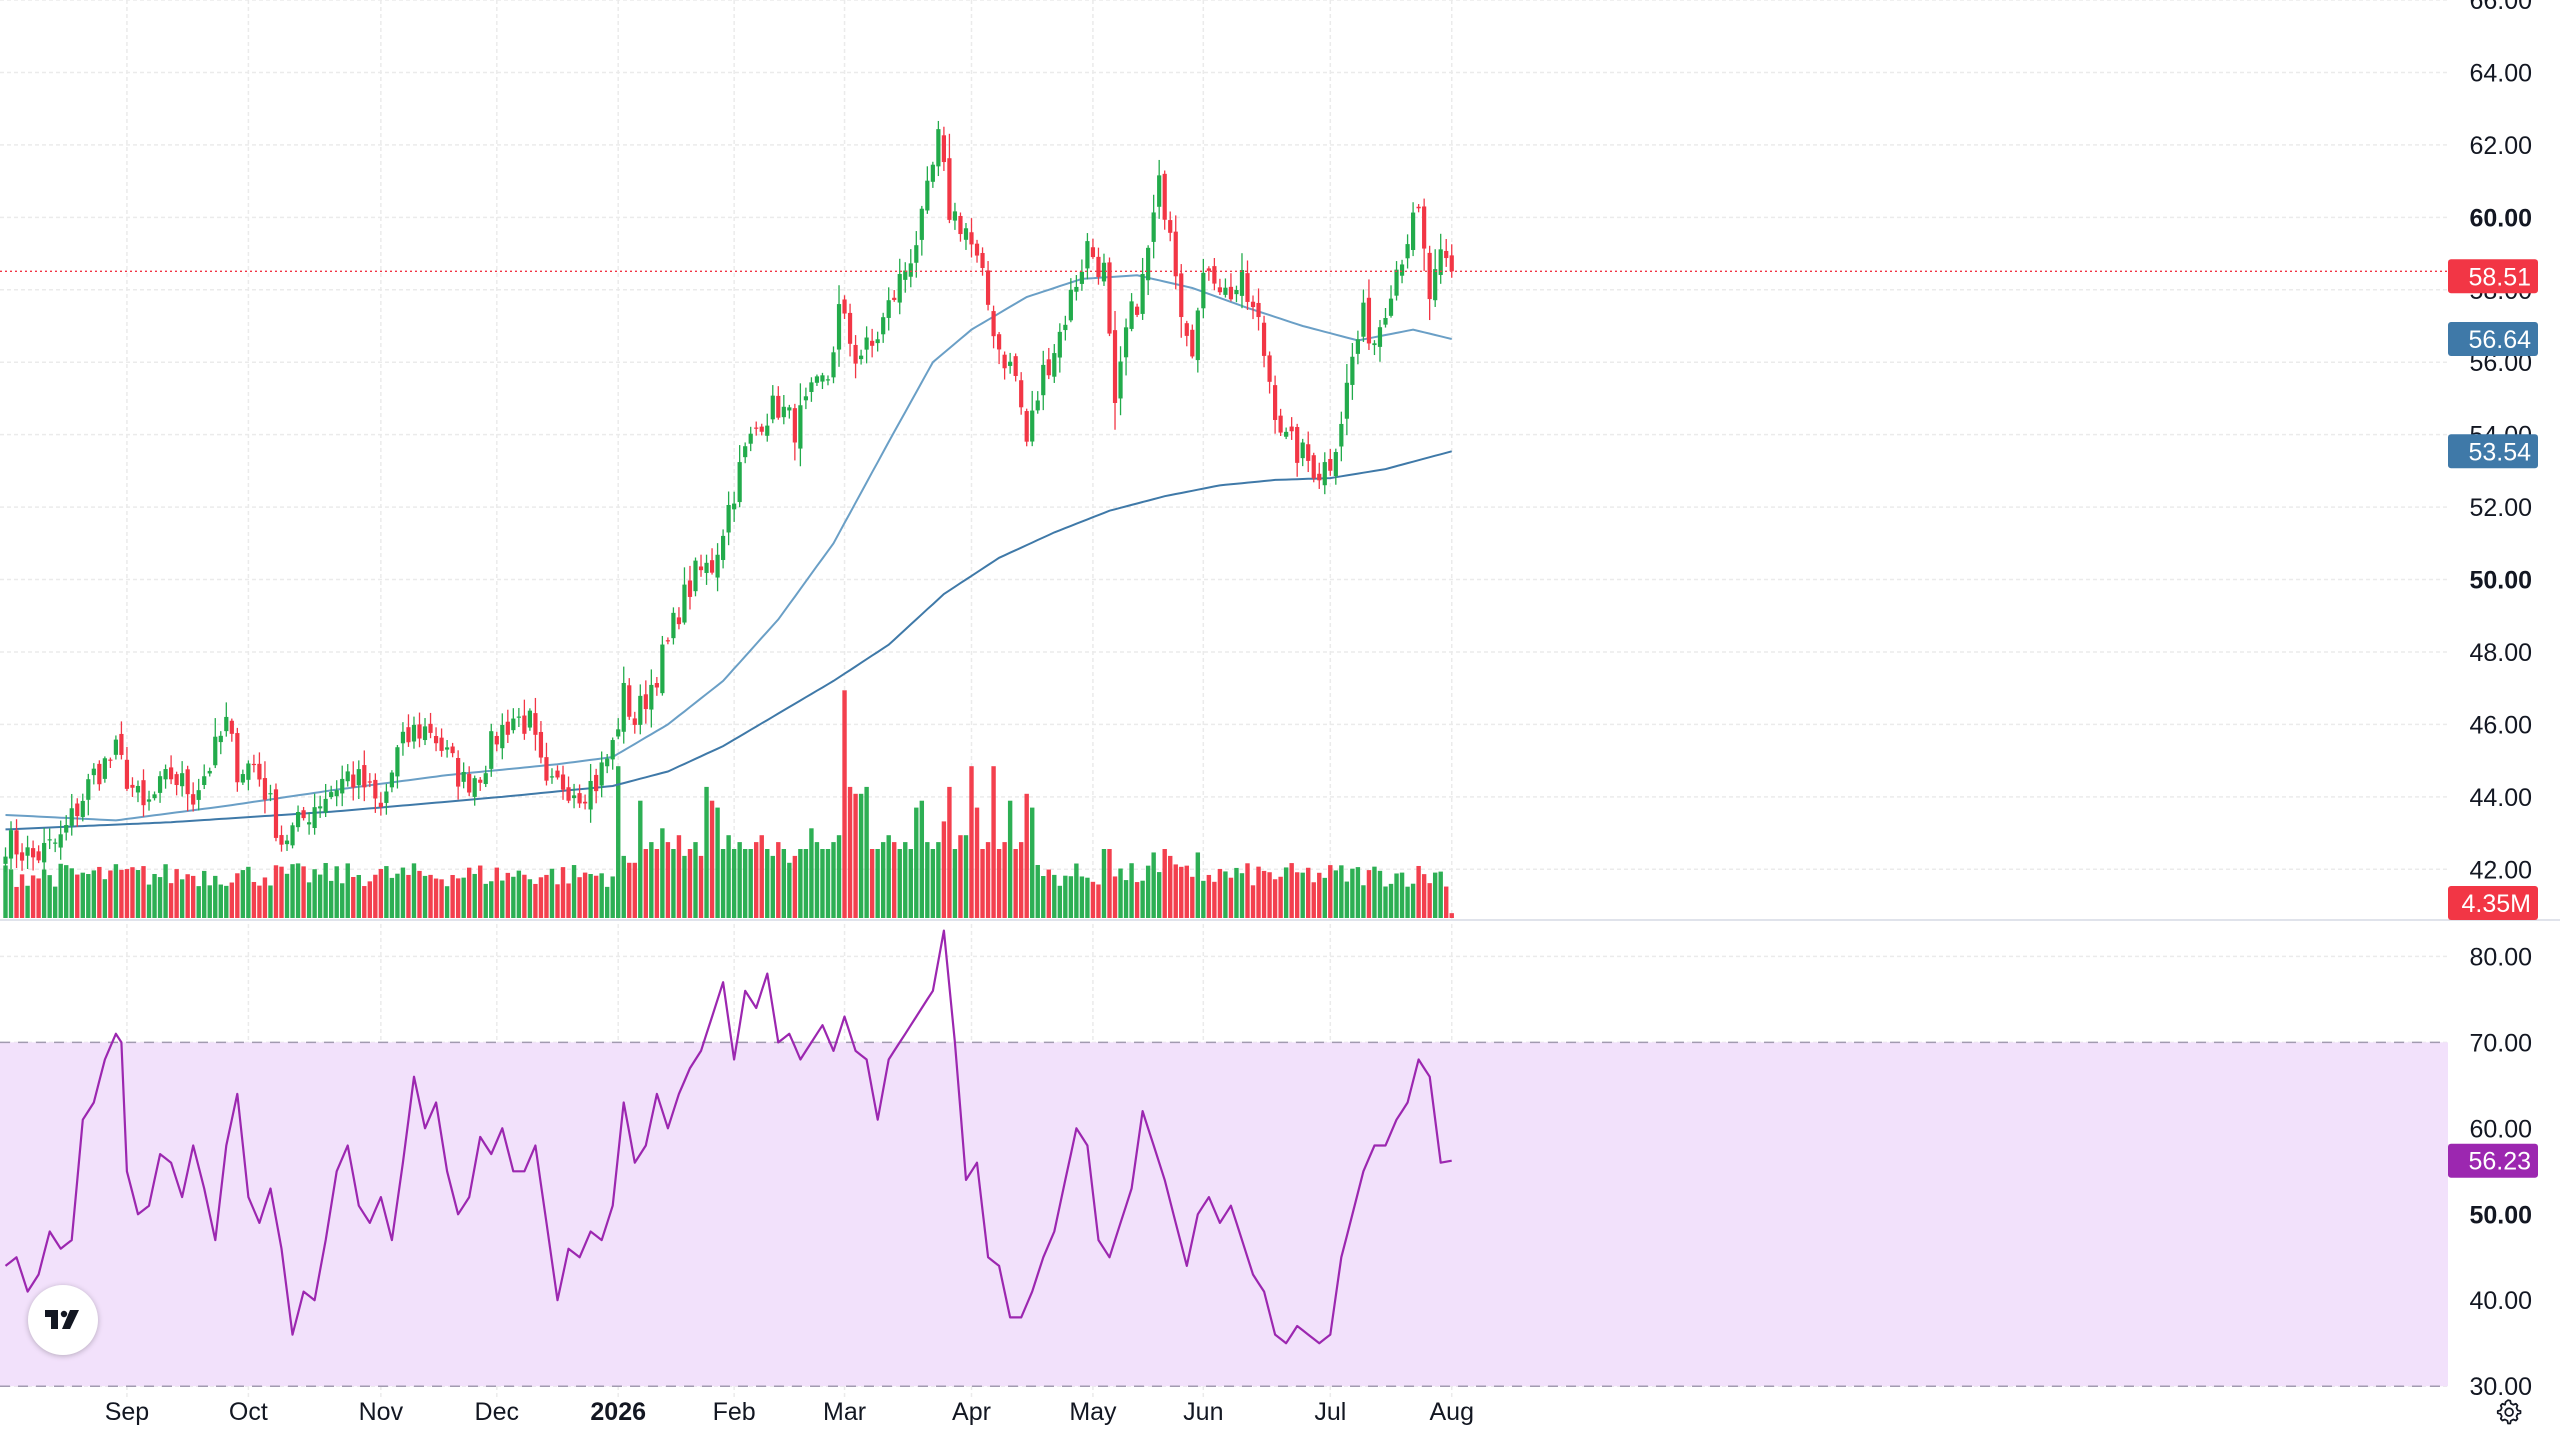 Image resolution: width=2560 pixels, height=1445 pixels. Describe the element at coordinates (2500, 957) in the screenshot. I see `rsi-tick-label: 80.00` at that location.